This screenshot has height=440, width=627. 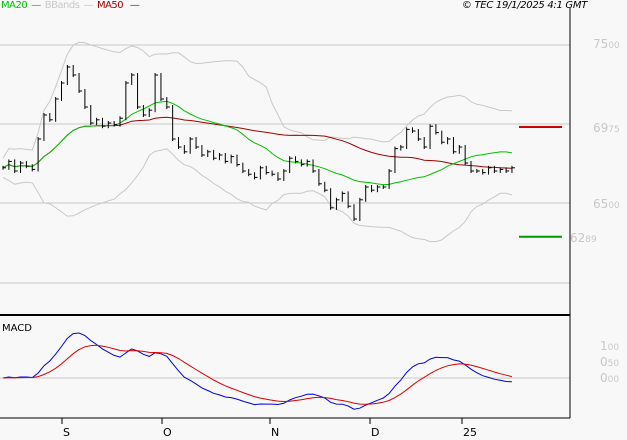 What do you see at coordinates (118, 5) in the screenshot?
I see `legend-ma50: MA50 —` at bounding box center [118, 5].